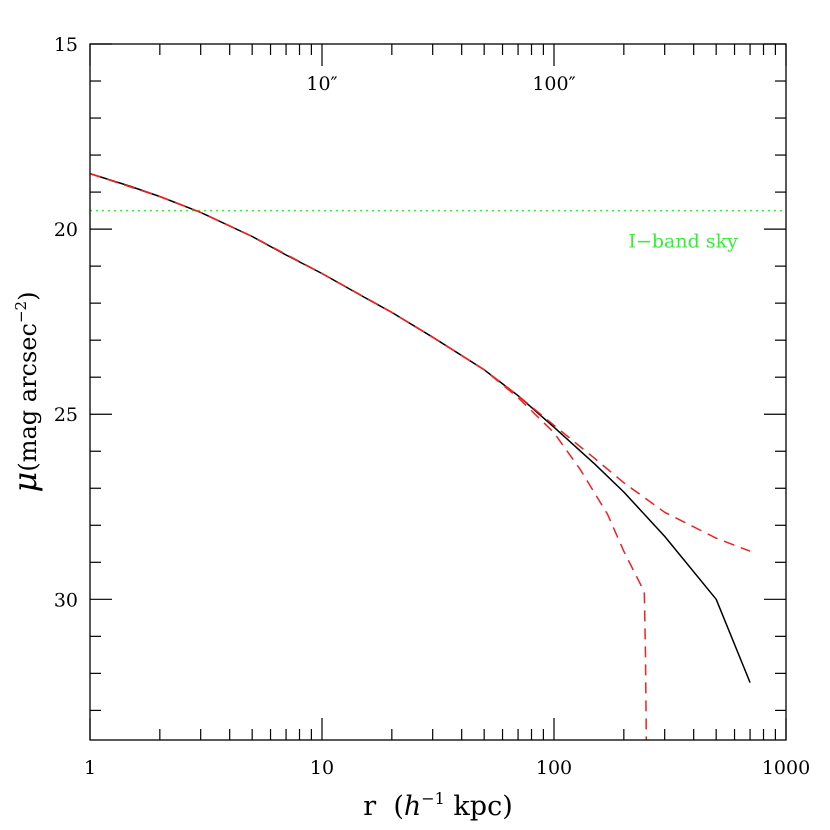 The image size is (830, 830). Describe the element at coordinates (683, 242) in the screenshot. I see `sky-label: I−band sky` at that location.